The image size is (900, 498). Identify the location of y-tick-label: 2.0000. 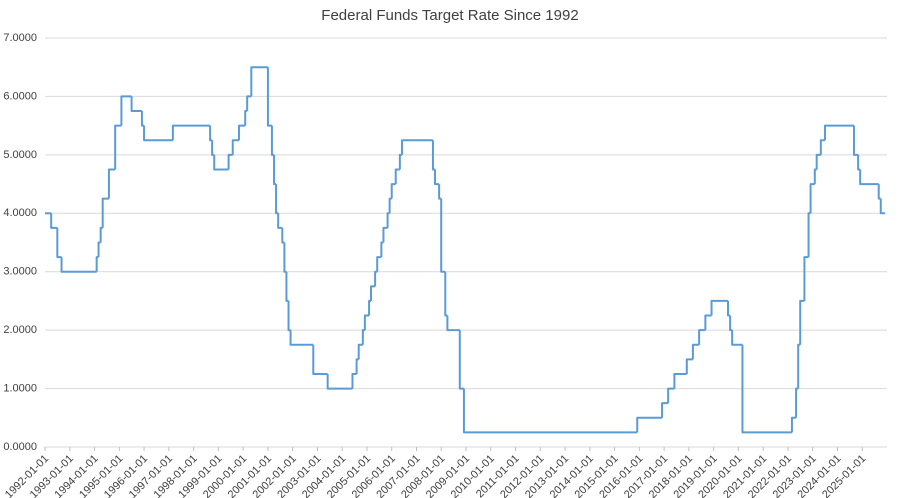
(20, 330).